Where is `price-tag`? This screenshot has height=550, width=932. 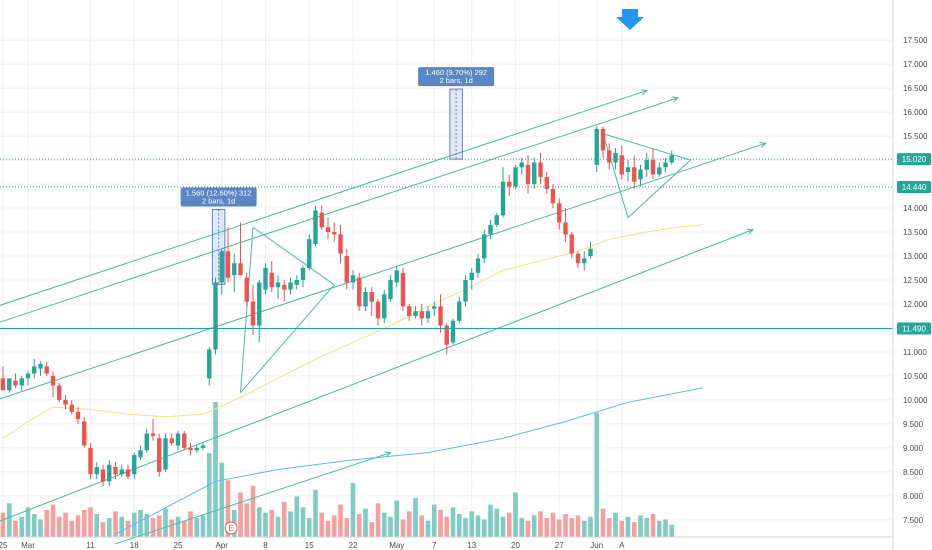
price-tag is located at coordinates (914, 159).